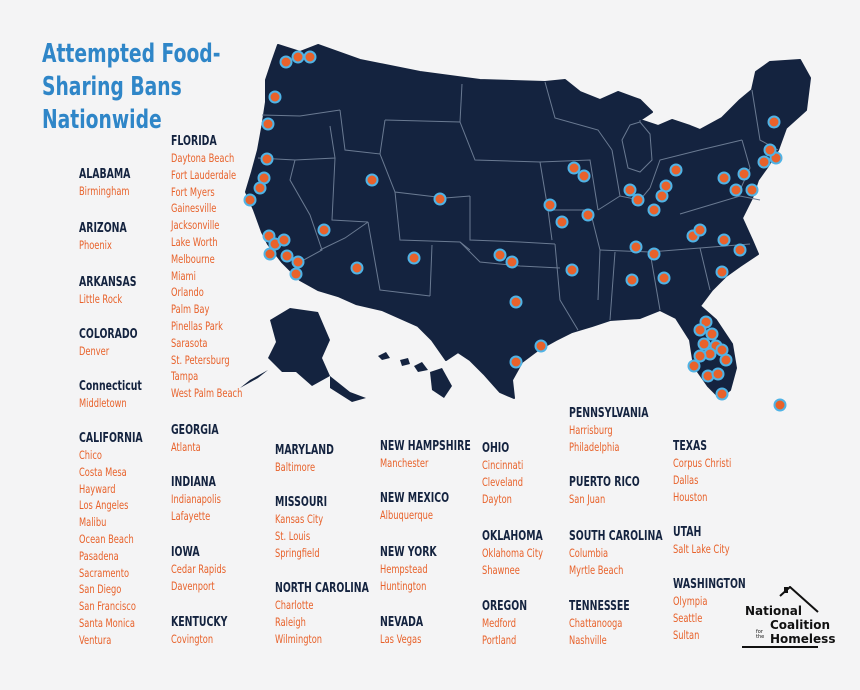 The width and height of the screenshot is (860, 690). I want to click on city-name: Atlanta, so click(186, 447).